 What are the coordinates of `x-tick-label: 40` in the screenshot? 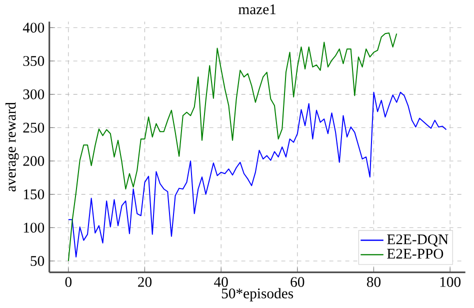 It's located at (221, 282).